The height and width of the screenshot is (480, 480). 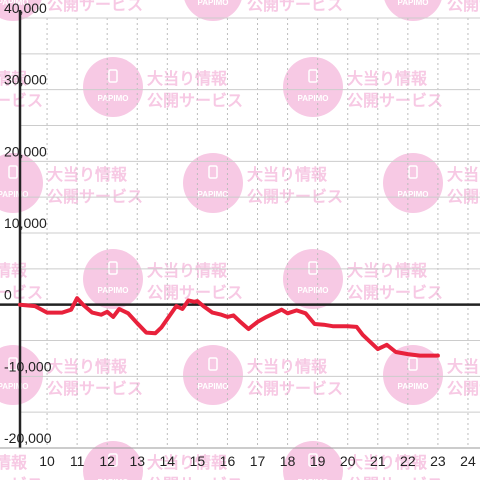 What do you see at coordinates (25, 8) in the screenshot?
I see `y-tick-label: 40,000` at bounding box center [25, 8].